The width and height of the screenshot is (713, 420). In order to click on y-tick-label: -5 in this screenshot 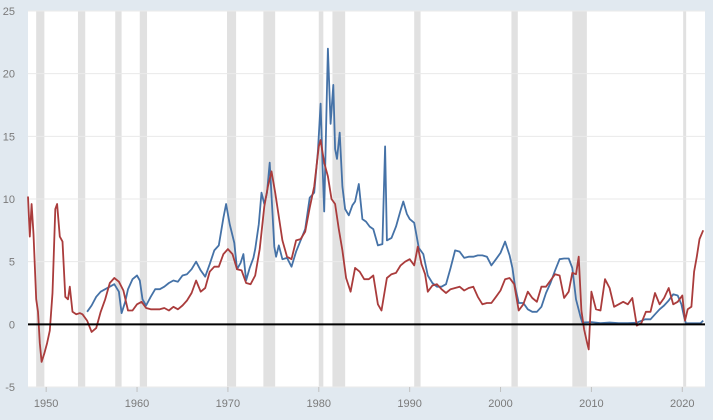, I will do `click(10, 388)`.